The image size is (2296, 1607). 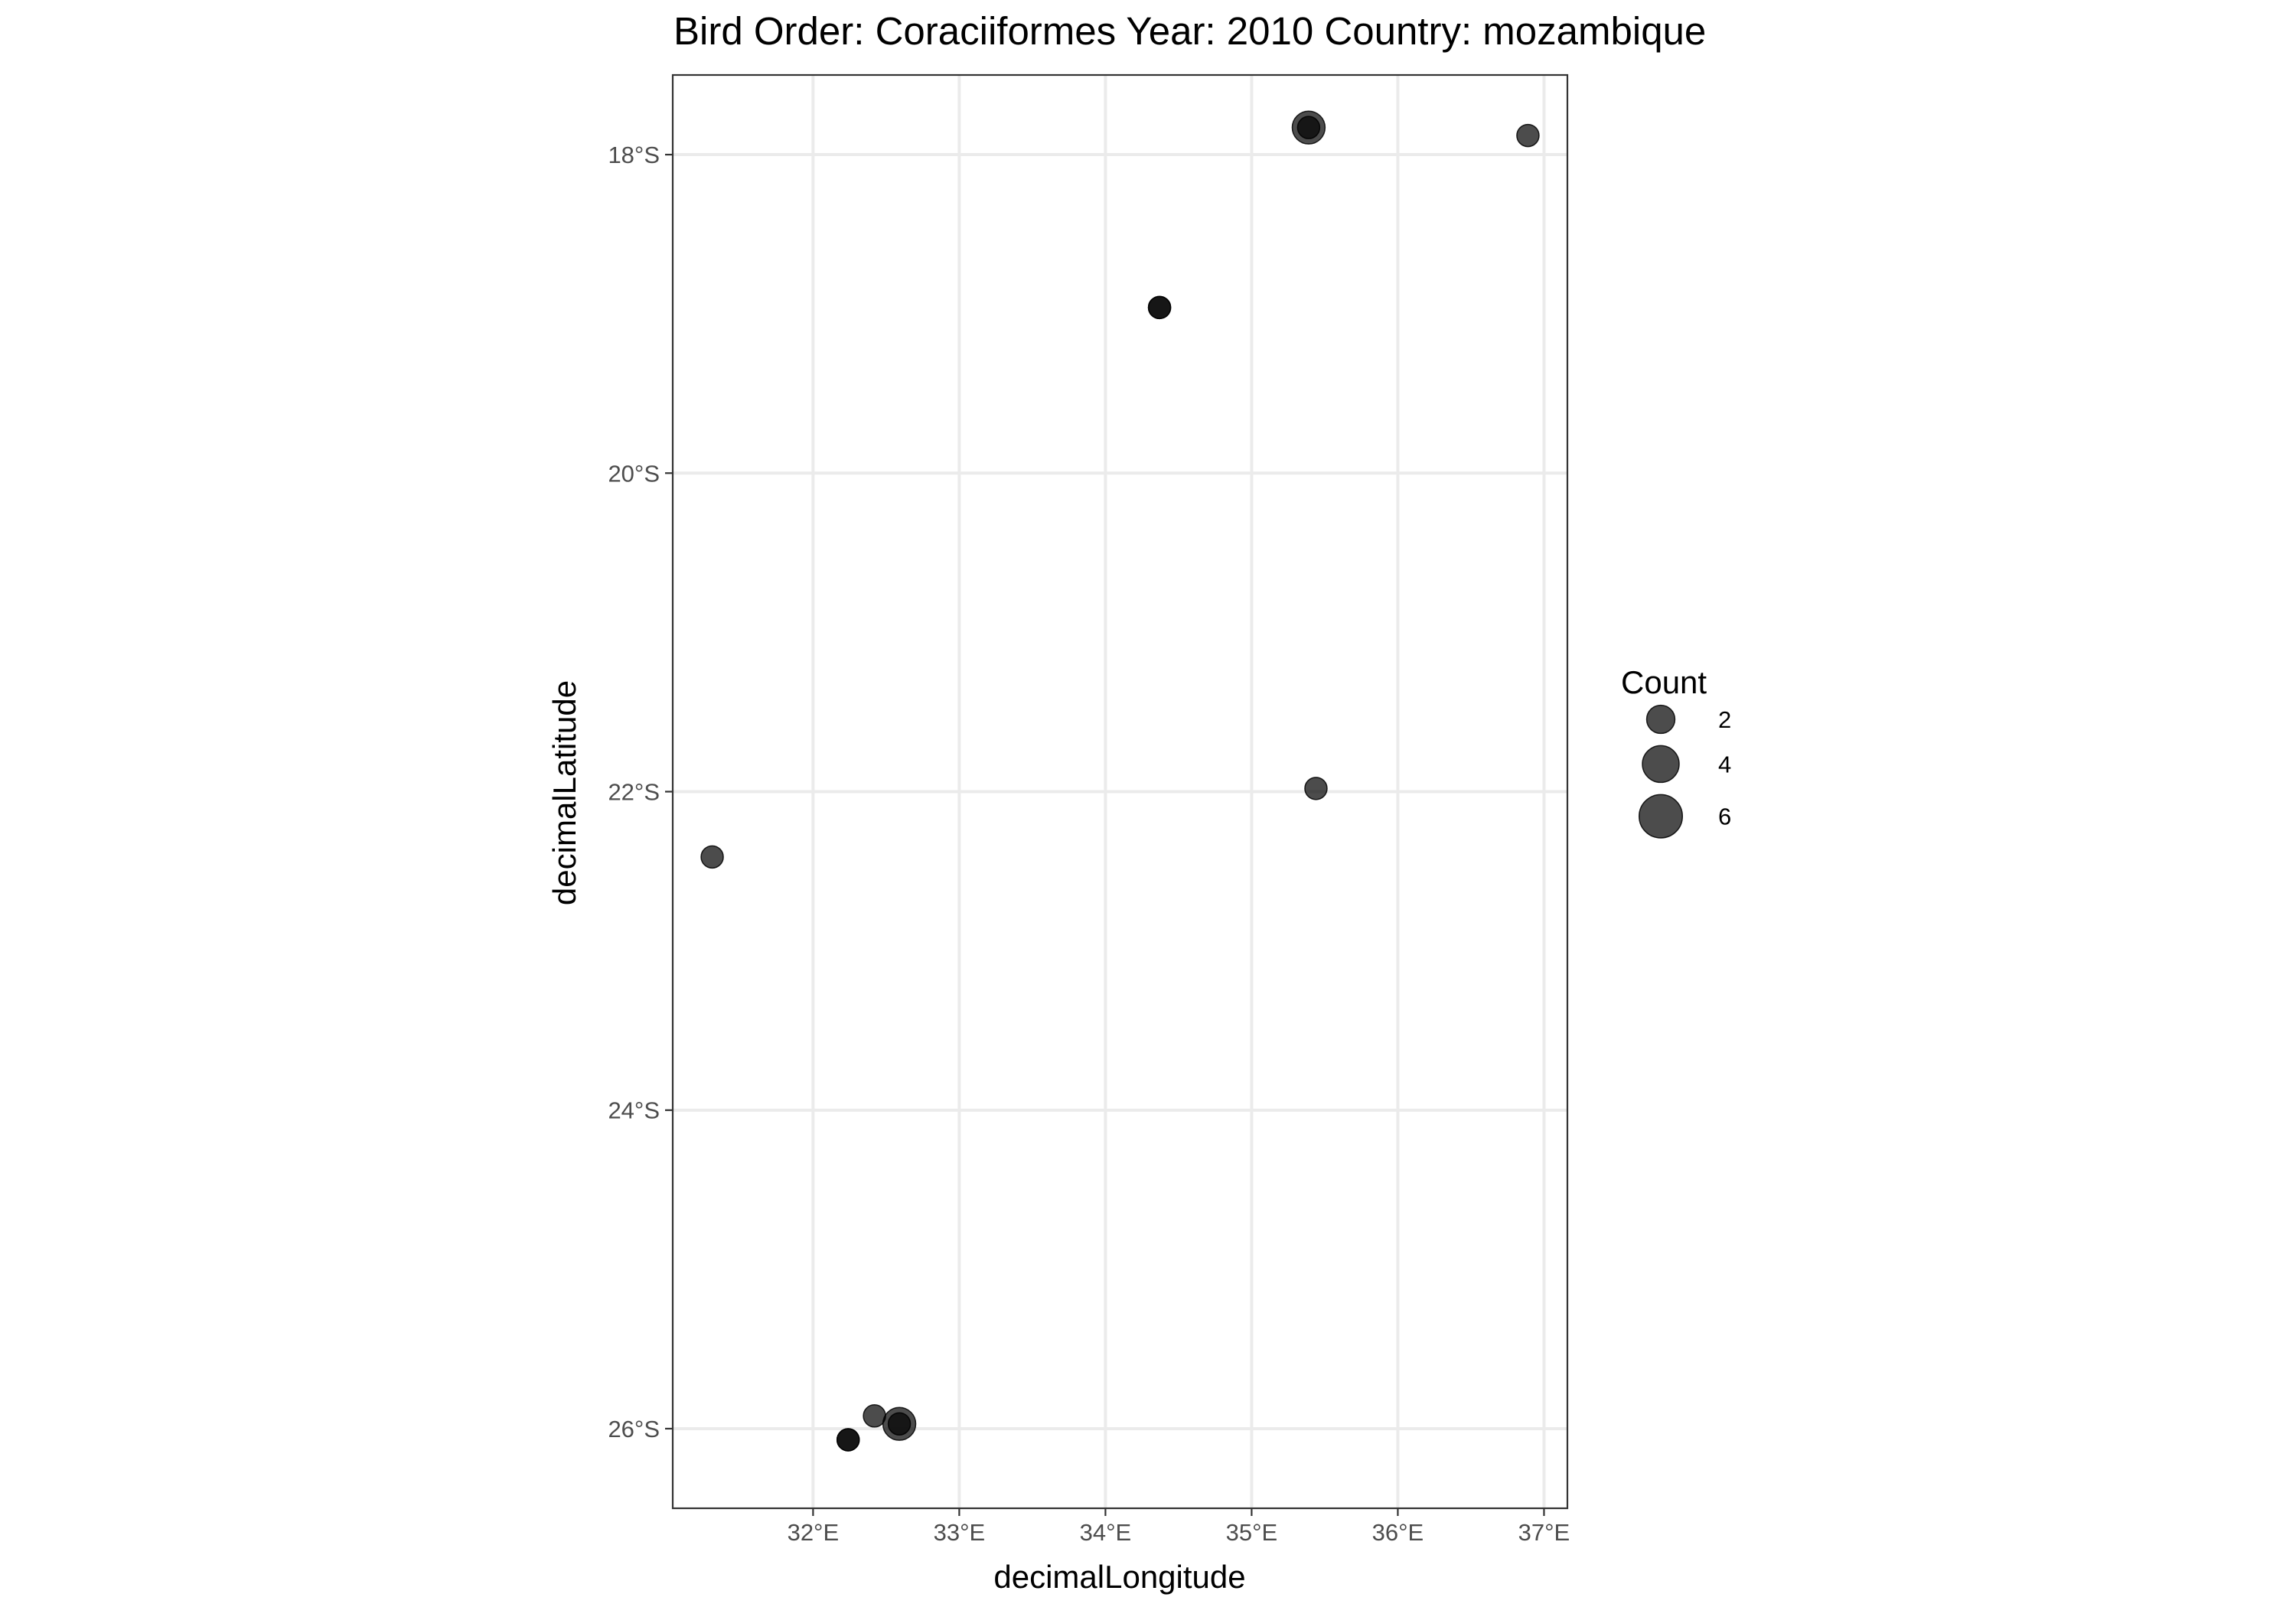 I want to click on y-axis: 18°S 20°S 22°S 24°S 26°S, so click(x=640, y=792).